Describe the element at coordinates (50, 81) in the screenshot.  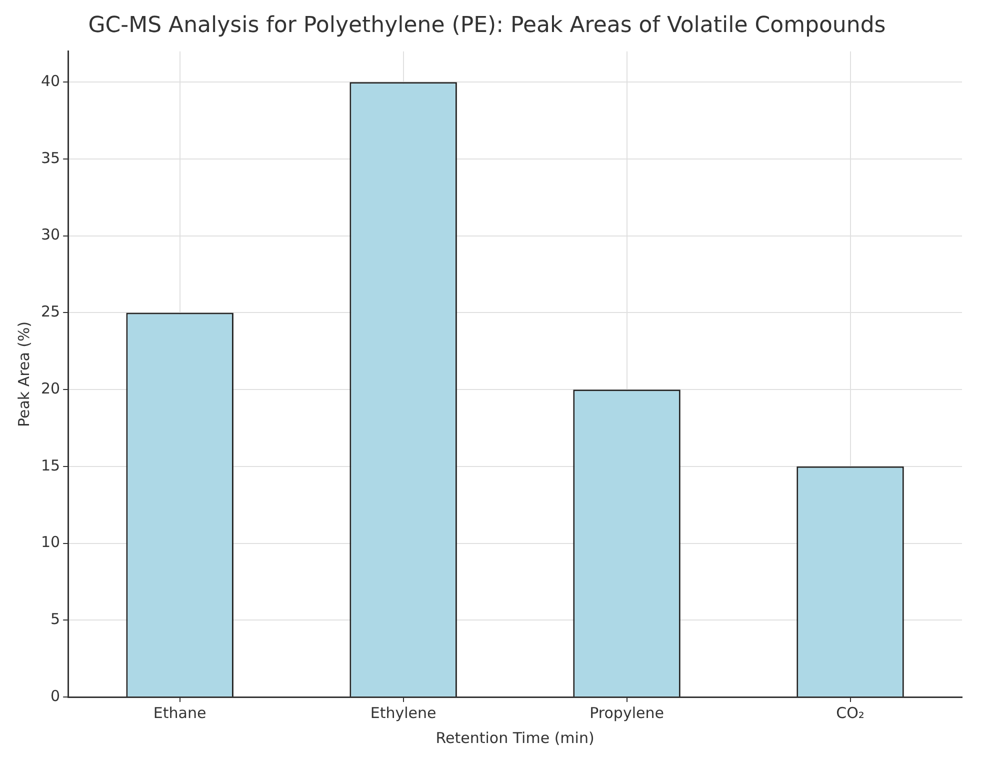
I see `y-tick-label: 40` at that location.